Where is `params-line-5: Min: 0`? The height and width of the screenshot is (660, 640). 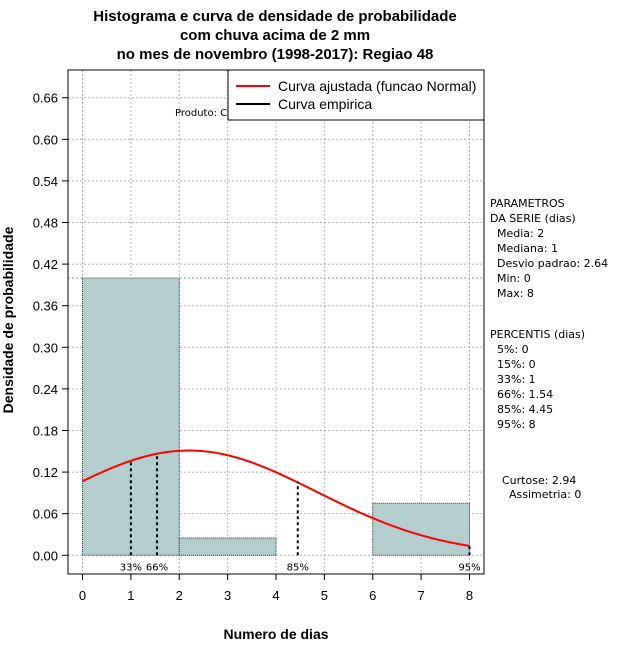 params-line-5: Min: 0 is located at coordinates (510, 278).